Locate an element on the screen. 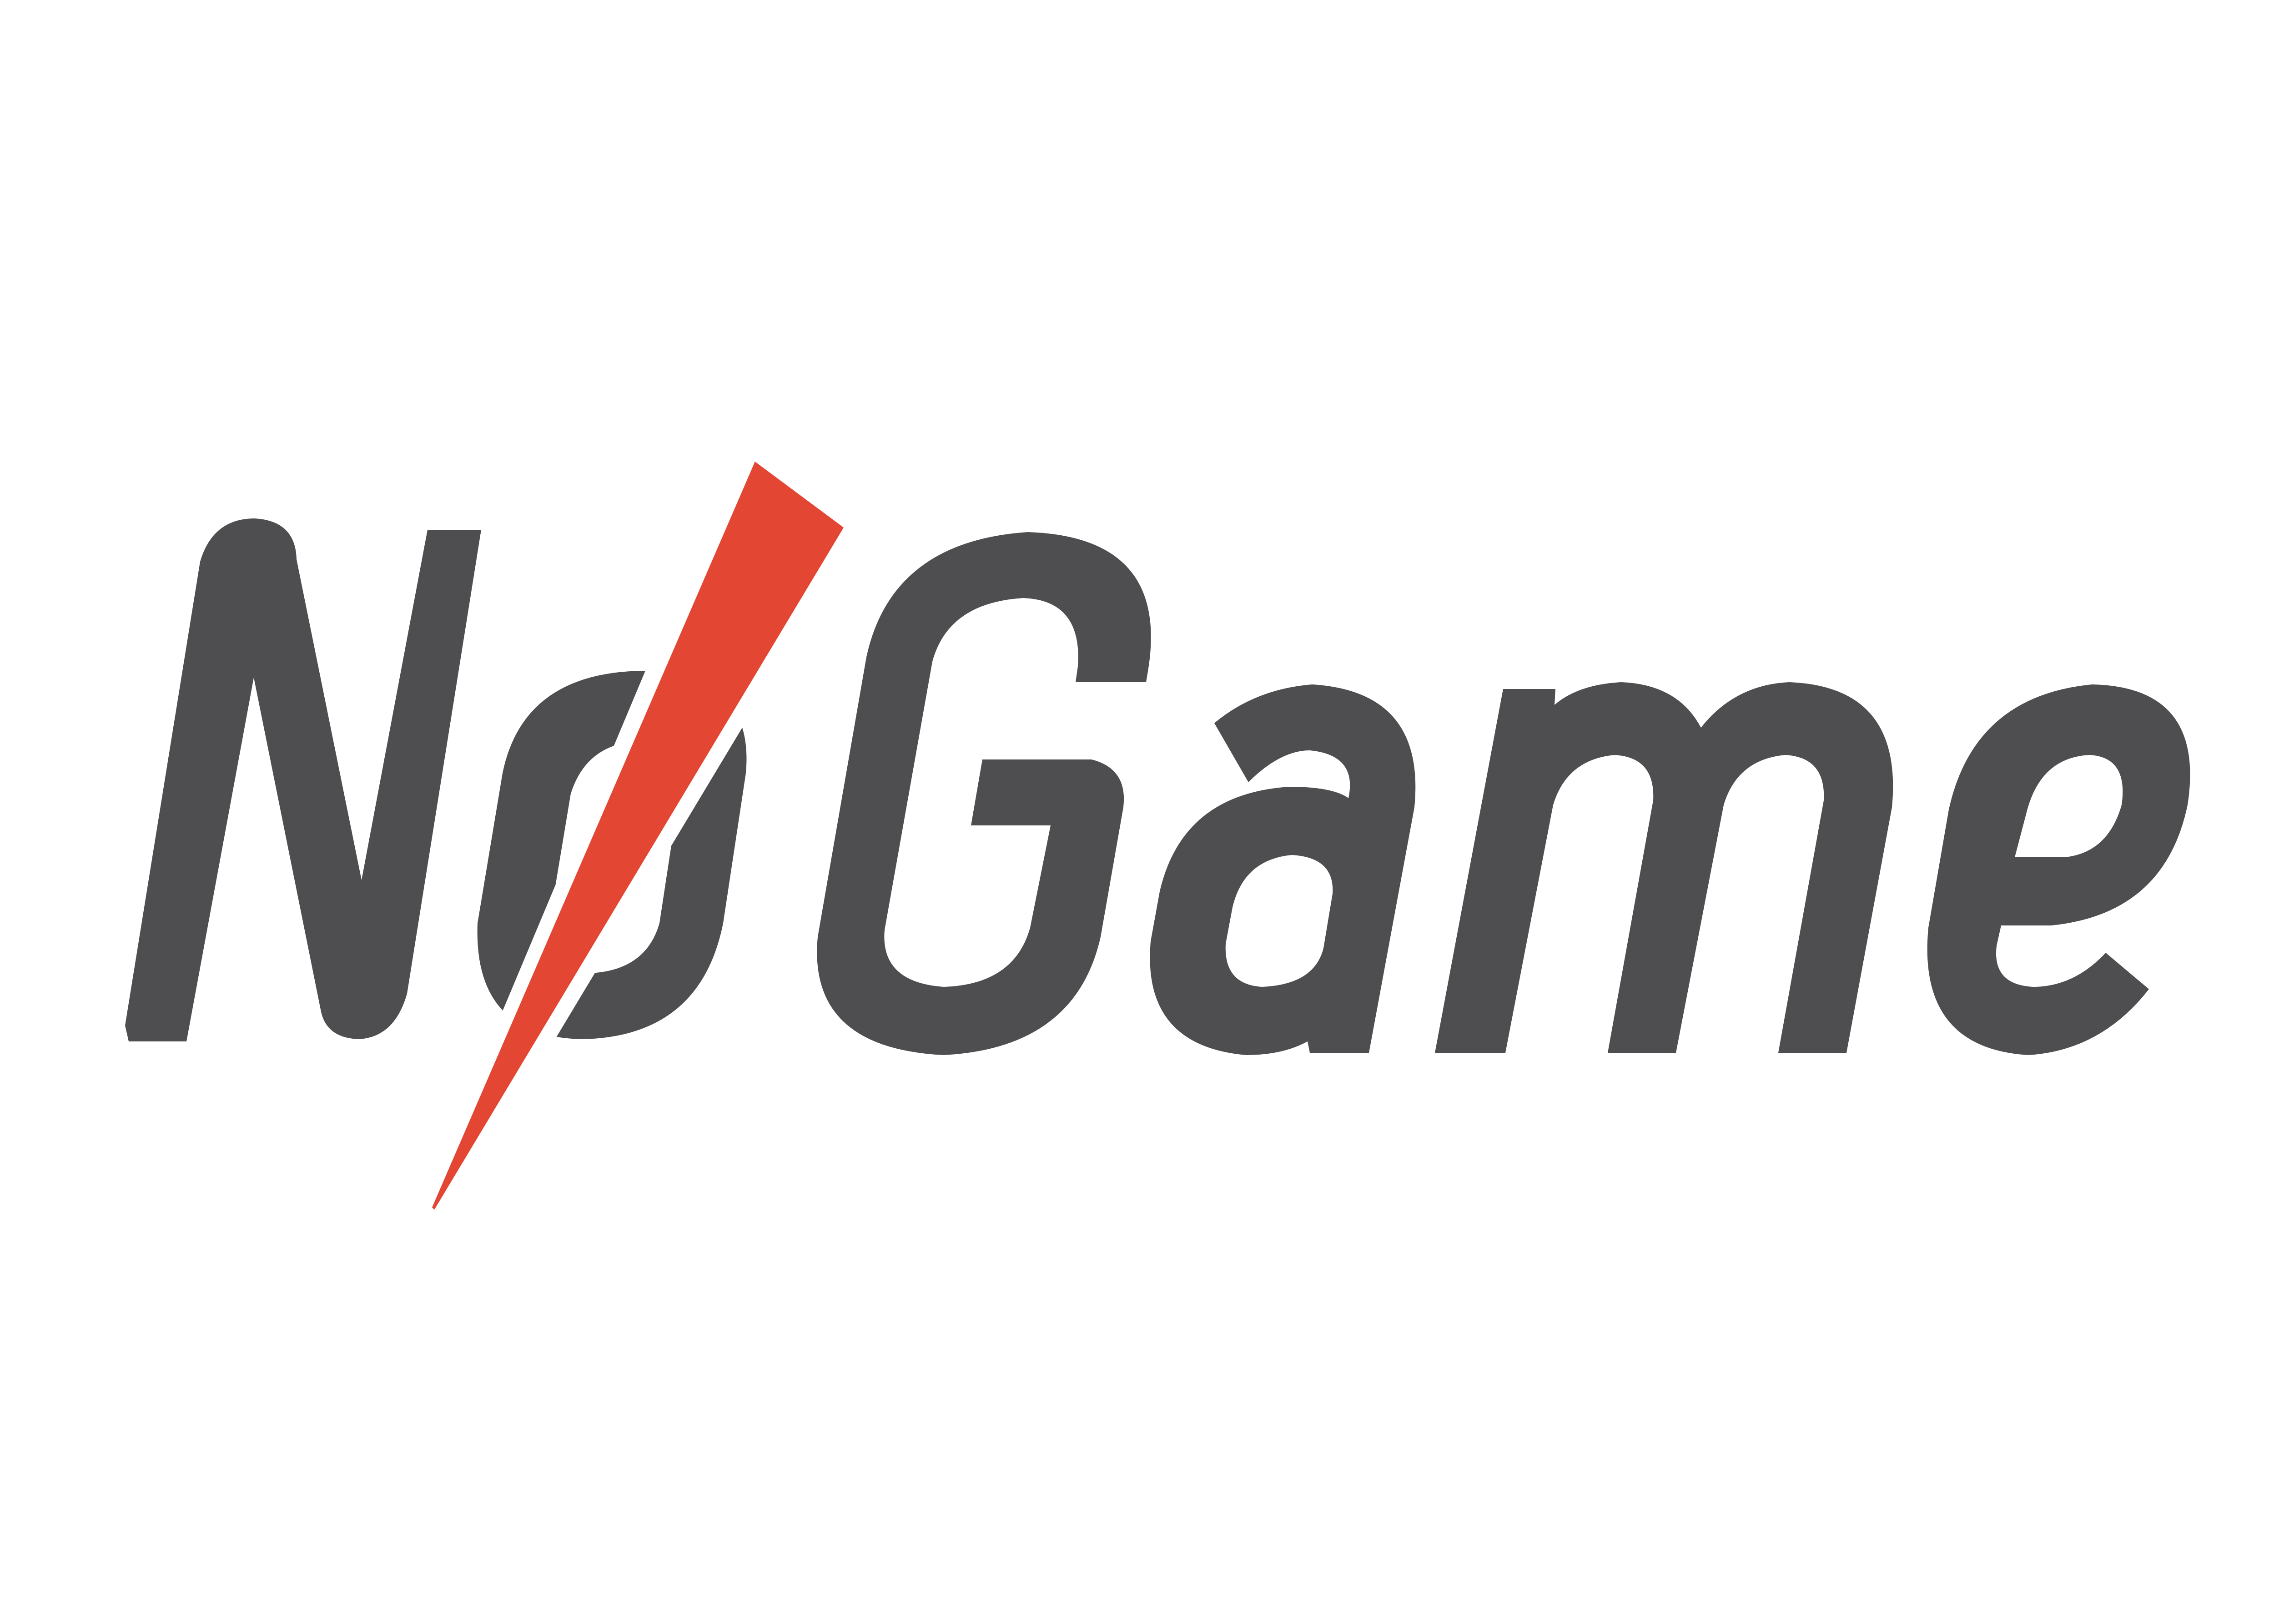 This screenshot has width=2274, height=1624. letter-n is located at coordinates (303, 779).